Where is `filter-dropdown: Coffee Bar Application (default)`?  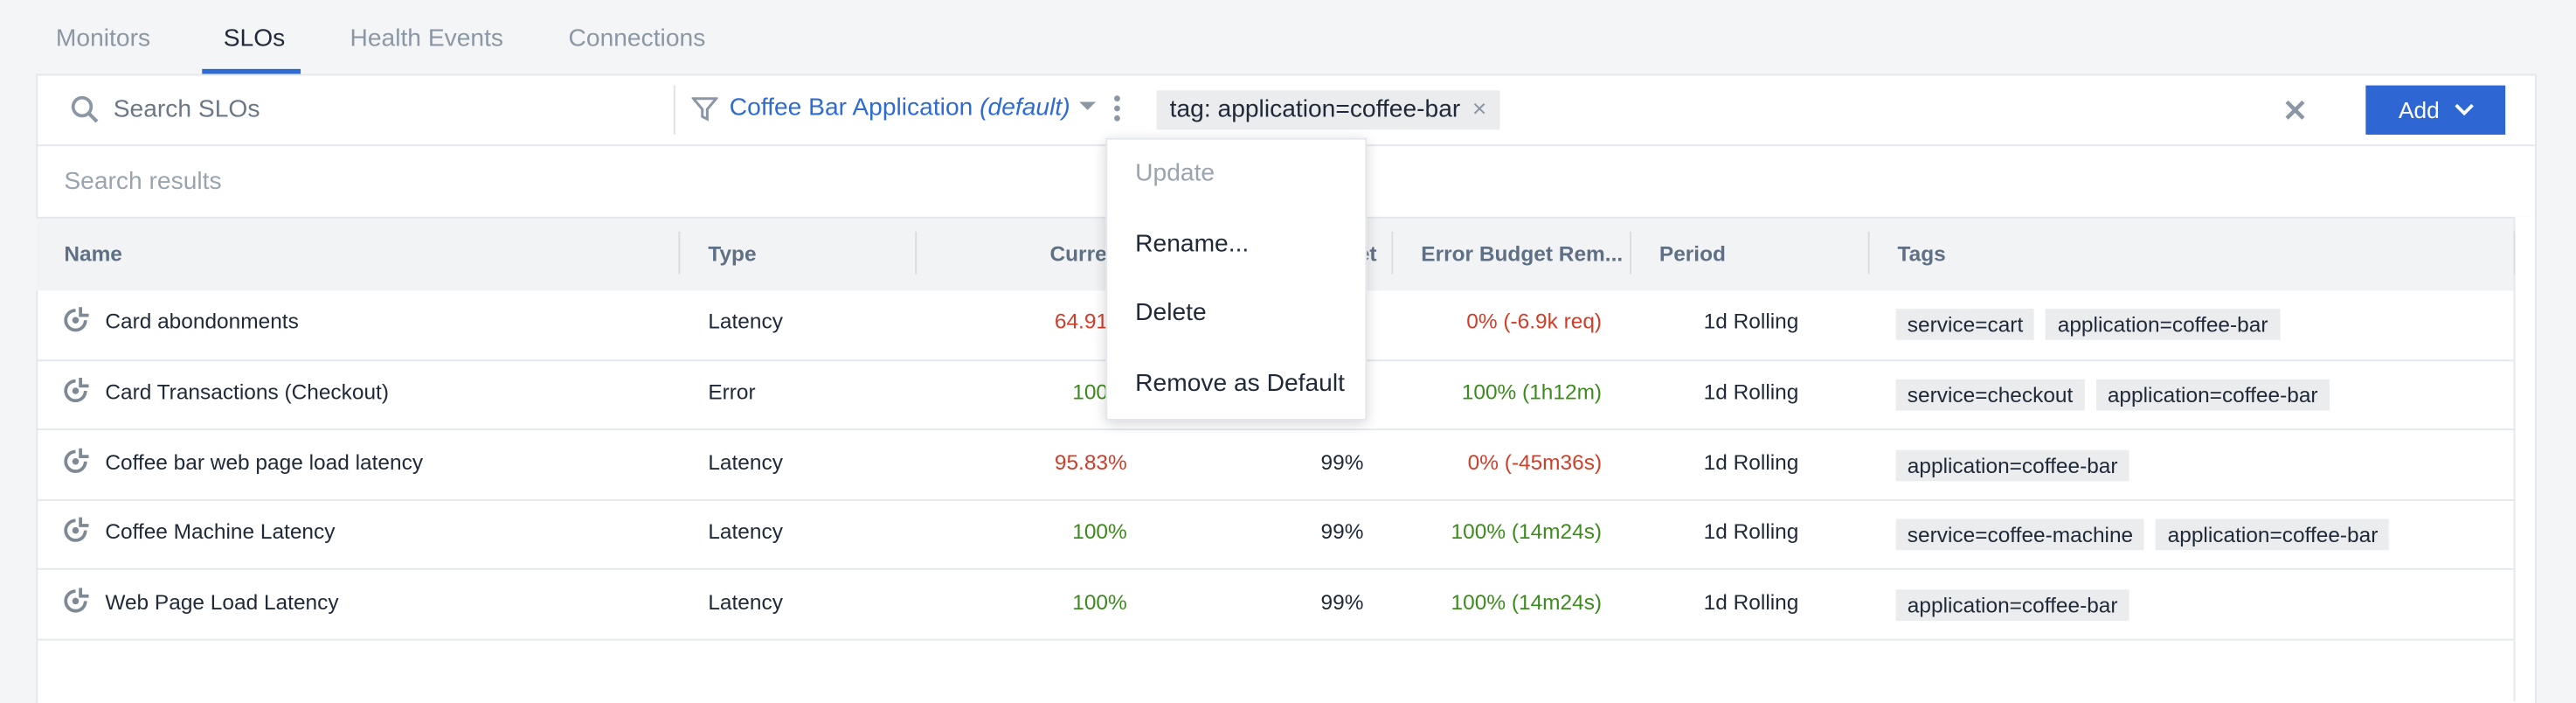 filter-dropdown: Coffee Bar Application (default) is located at coordinates (900, 108).